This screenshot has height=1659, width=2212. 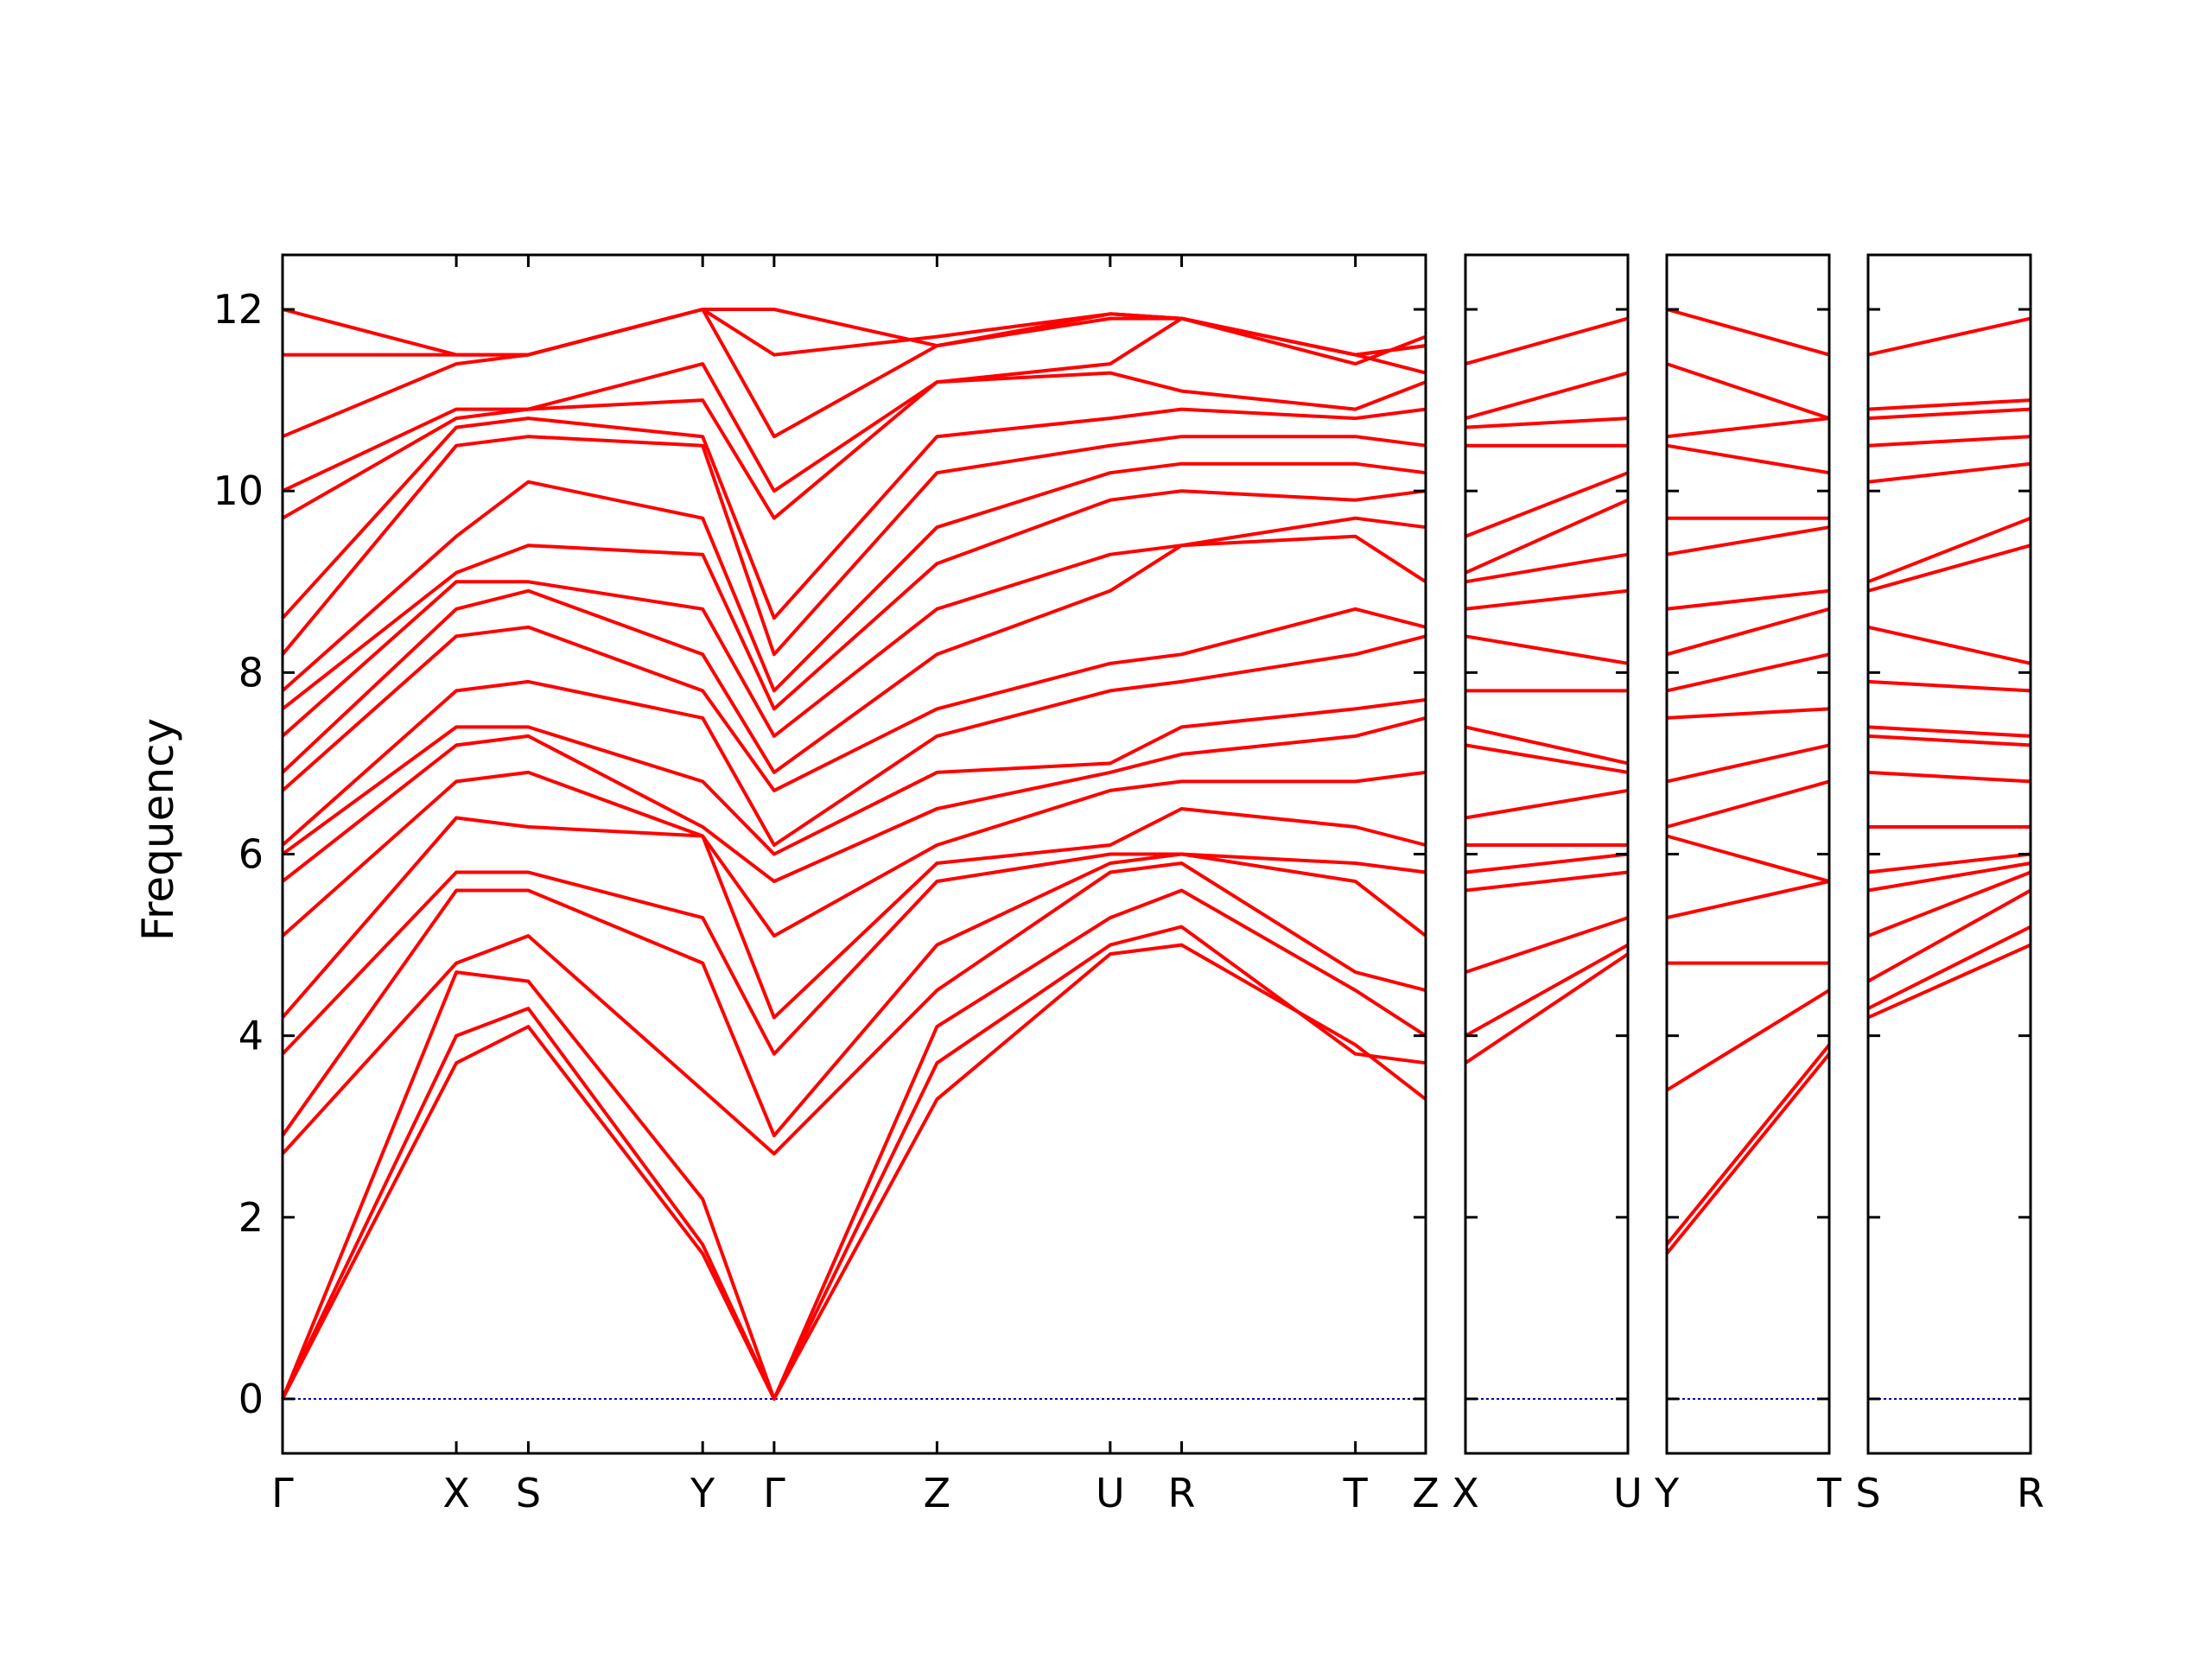 What do you see at coordinates (238, 490) in the screenshot?
I see `y-tick-label: 10` at bounding box center [238, 490].